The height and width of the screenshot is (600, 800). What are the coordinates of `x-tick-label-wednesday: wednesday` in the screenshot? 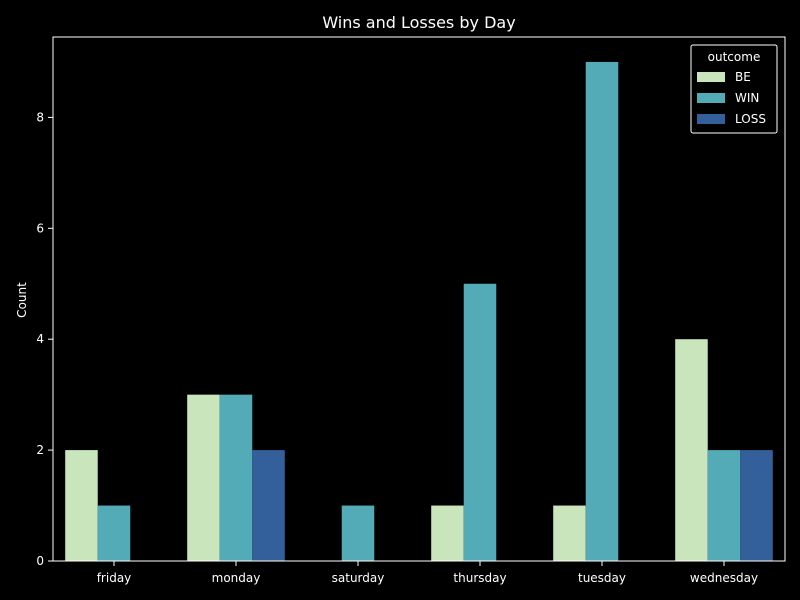 It's located at (724, 578).